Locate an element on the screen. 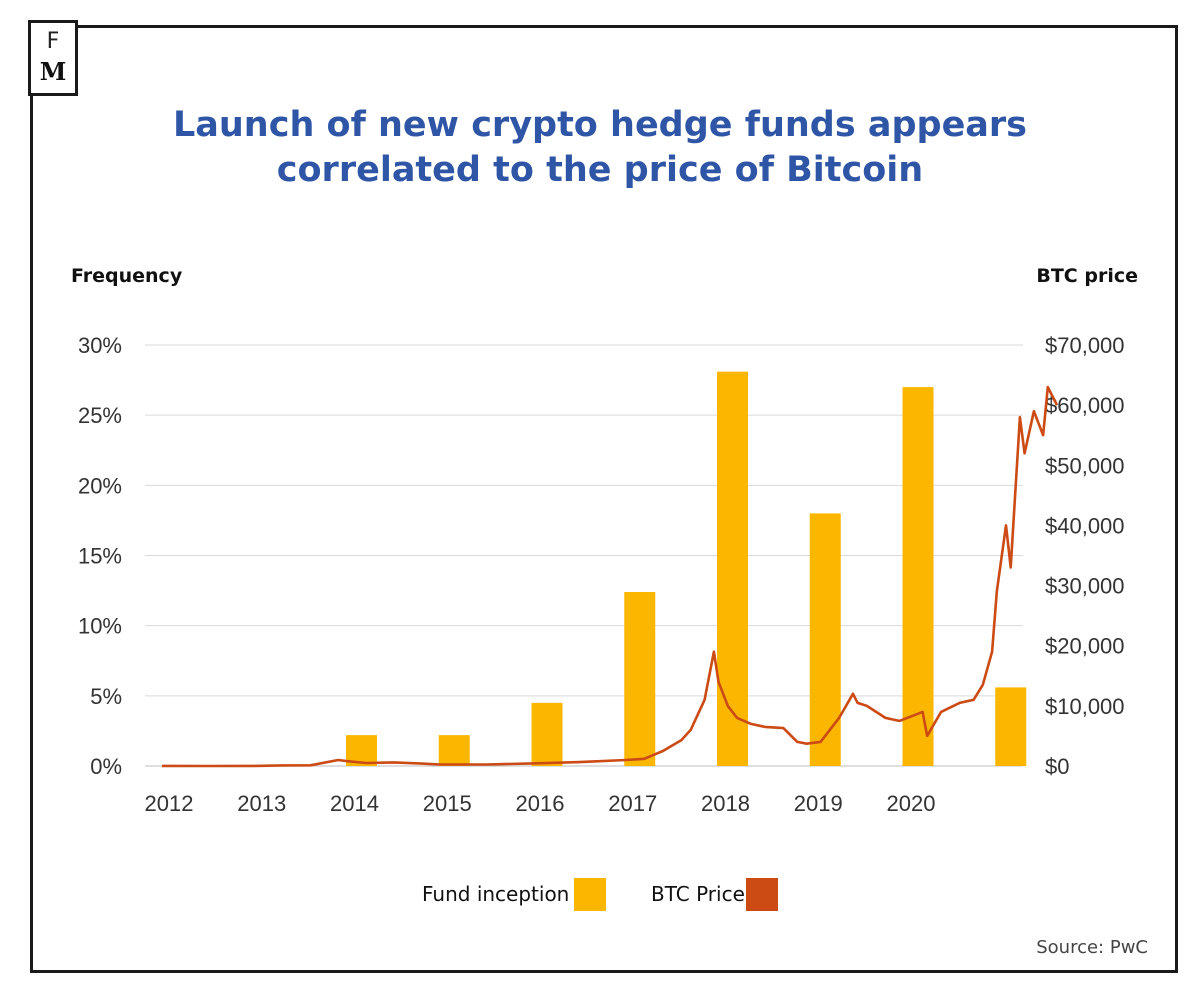 The height and width of the screenshot is (1005, 1200). legend-label-btc-price: BTC Price is located at coordinates (698, 894).